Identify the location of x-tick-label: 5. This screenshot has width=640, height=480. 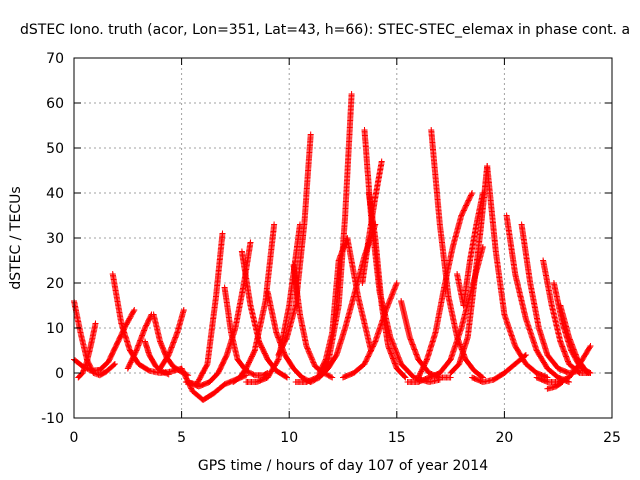
(181, 438).